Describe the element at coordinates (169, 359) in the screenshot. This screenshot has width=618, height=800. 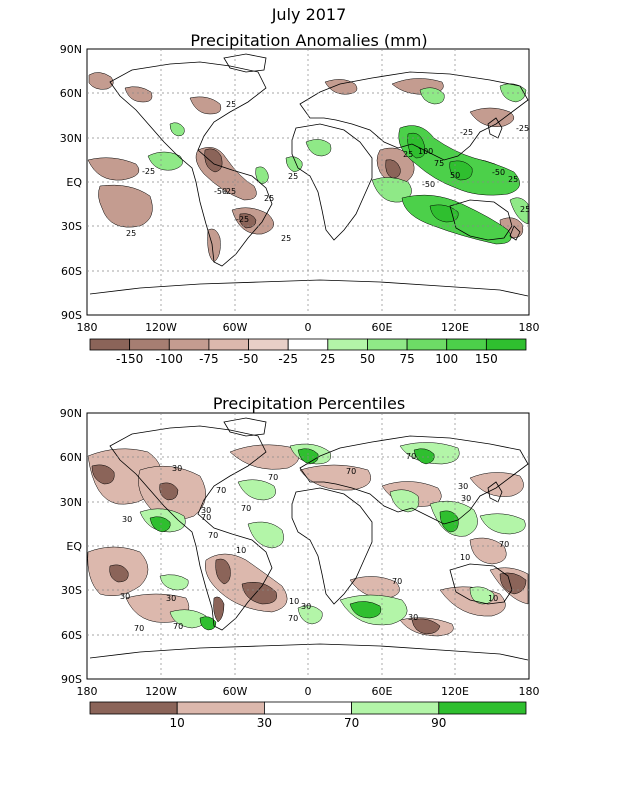
I see `colorbar-label: -100` at that location.